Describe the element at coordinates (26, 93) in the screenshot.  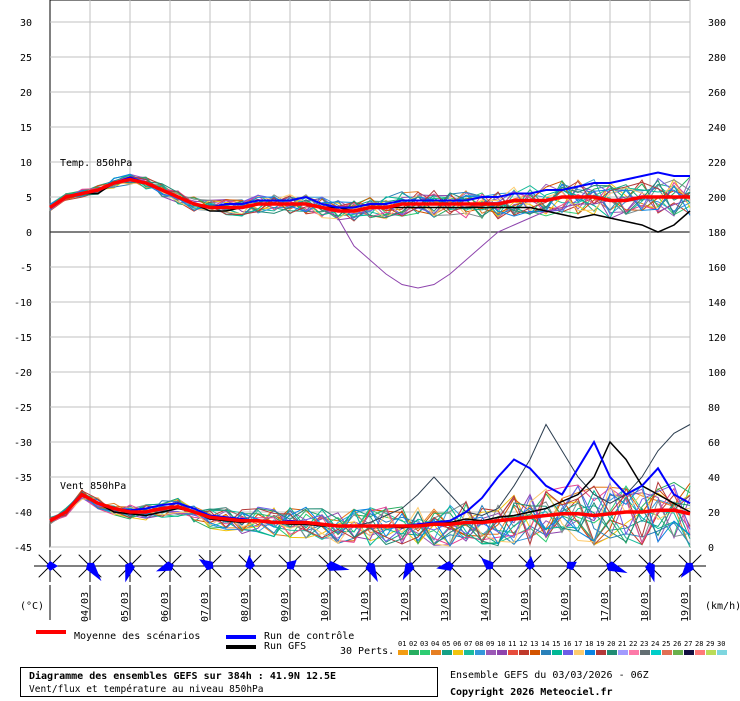
I see `left-tick-label: 20` at that location.